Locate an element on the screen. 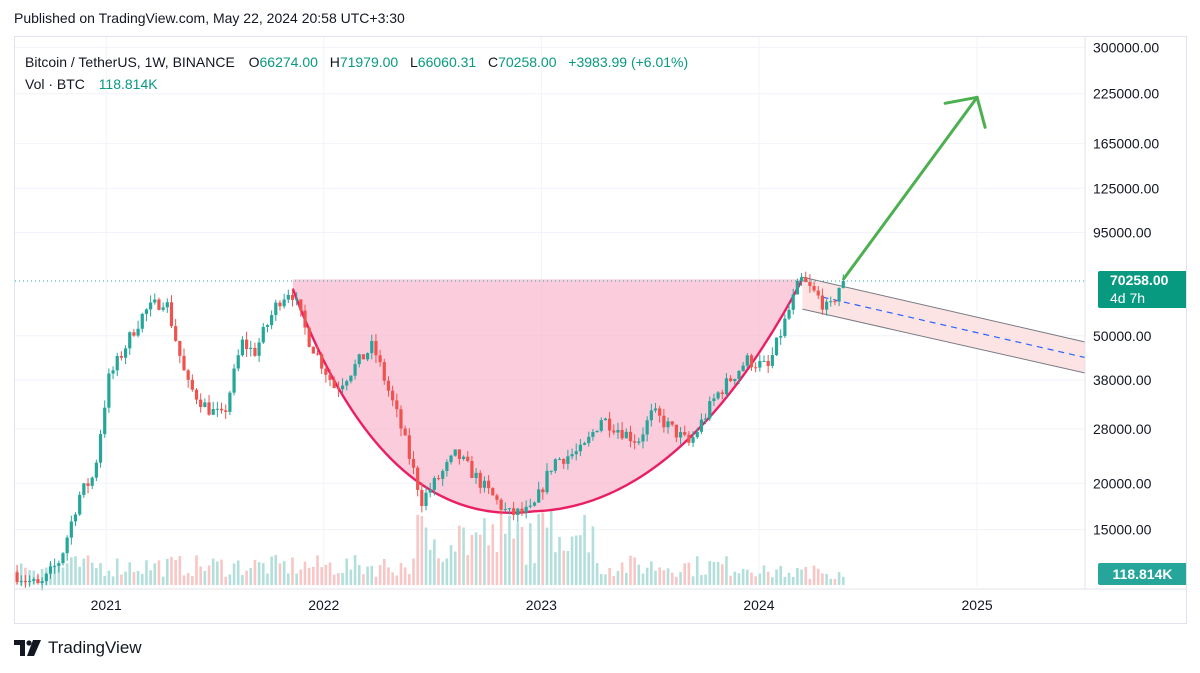  x-tick-label: 2021 is located at coordinates (106, 605).